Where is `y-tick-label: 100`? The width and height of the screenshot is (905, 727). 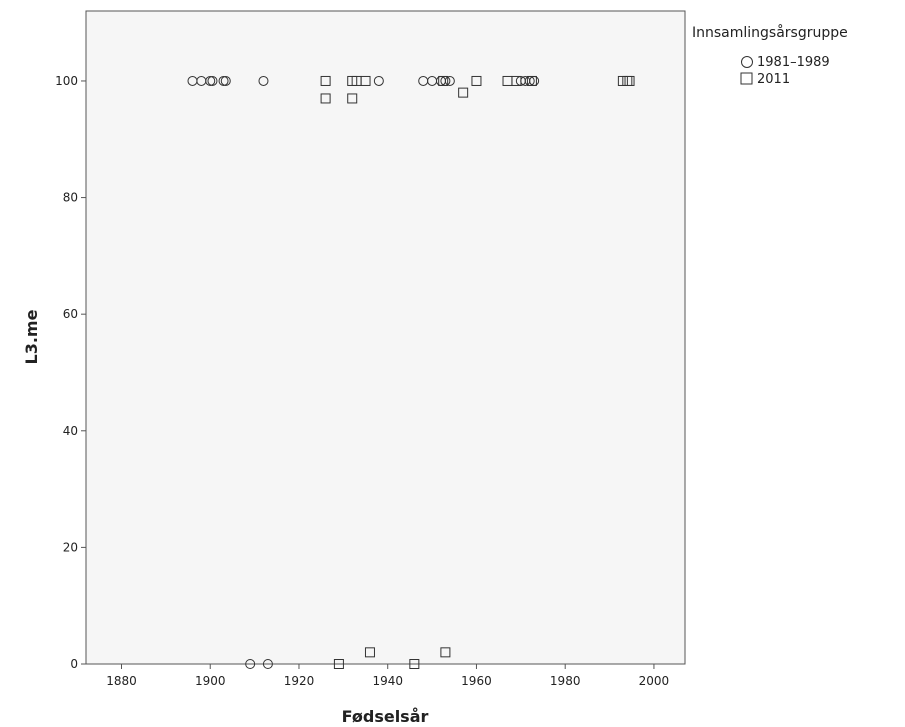
y-tick-label: 100 is located at coordinates (66, 81).